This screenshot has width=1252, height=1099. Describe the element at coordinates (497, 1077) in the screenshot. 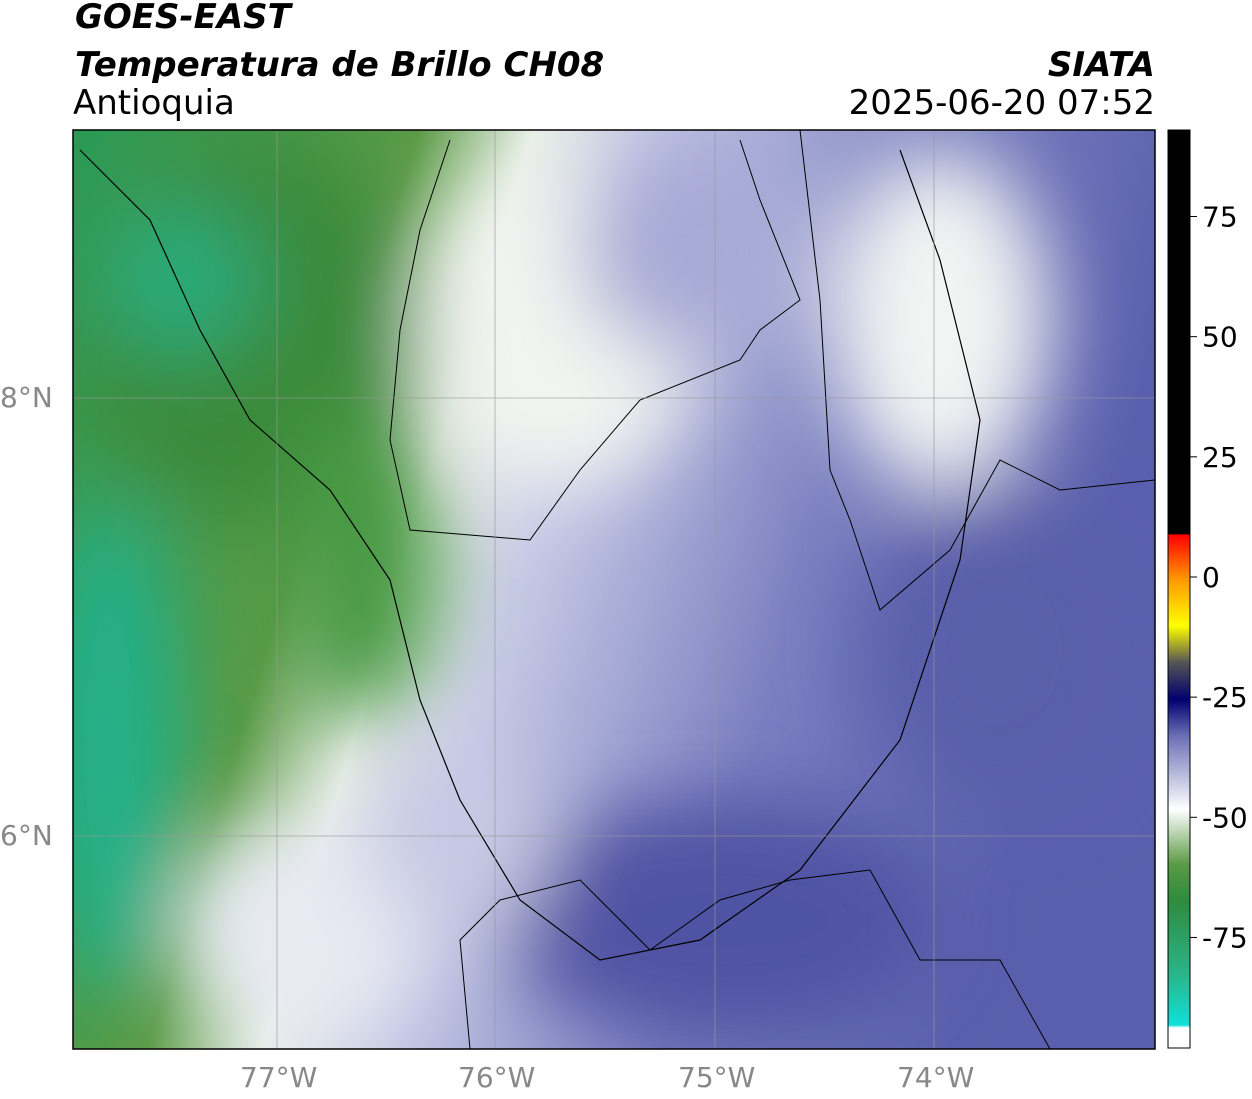

I see `lon-label: 76°W` at that location.